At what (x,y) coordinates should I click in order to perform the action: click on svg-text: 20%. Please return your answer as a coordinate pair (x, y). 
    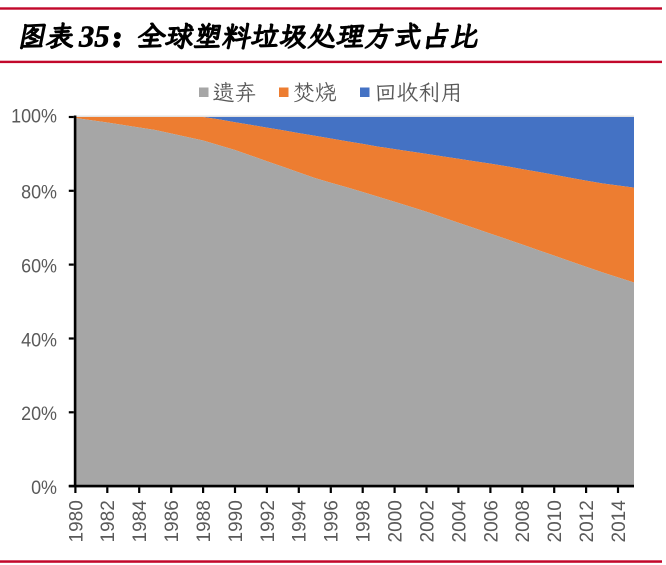
    Looking at the image, I should click on (39, 414).